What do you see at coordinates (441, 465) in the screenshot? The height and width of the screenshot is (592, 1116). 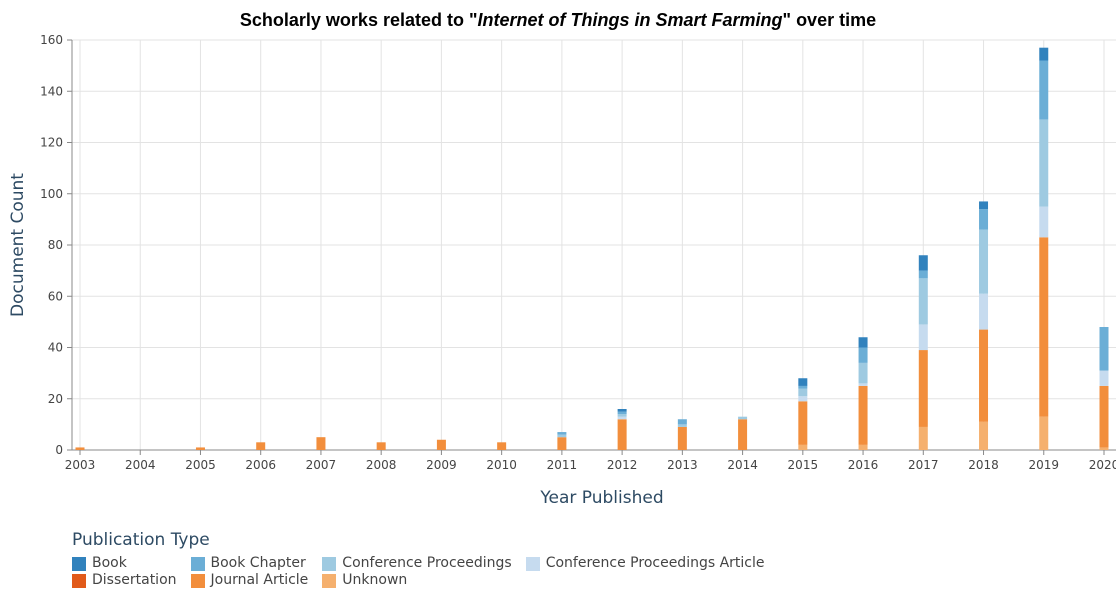 I see `x-tick-label: 2009` at bounding box center [441, 465].